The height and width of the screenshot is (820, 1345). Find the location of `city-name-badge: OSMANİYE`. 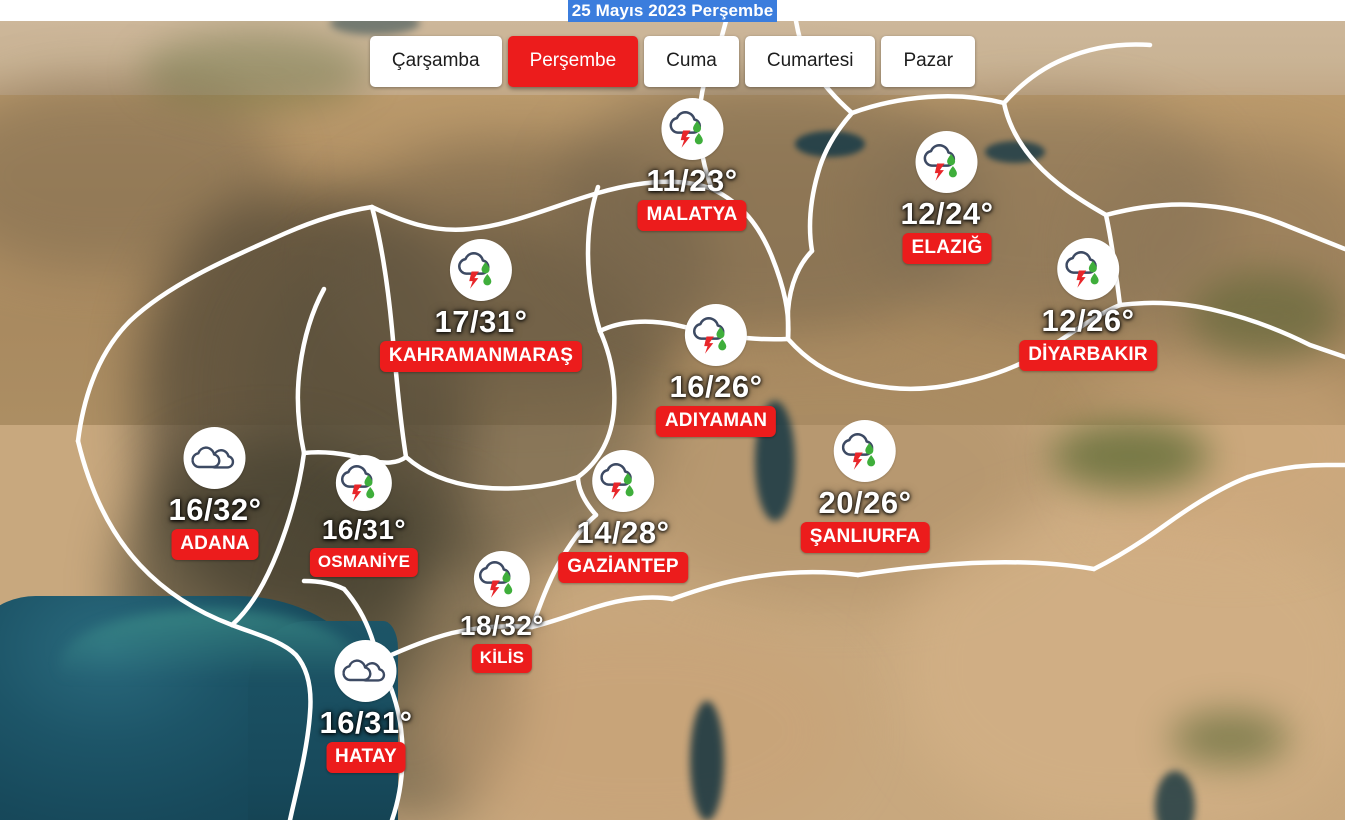

city-name-badge: OSMANİYE is located at coordinates (364, 562).